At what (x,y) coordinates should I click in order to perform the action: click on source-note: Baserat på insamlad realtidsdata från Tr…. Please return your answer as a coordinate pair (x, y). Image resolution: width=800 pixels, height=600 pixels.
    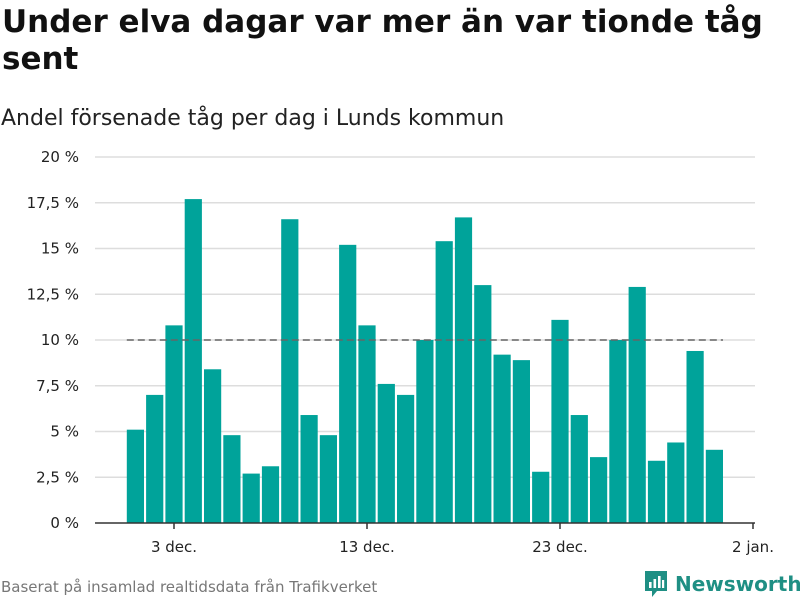
    Looking at the image, I should click on (189, 587).